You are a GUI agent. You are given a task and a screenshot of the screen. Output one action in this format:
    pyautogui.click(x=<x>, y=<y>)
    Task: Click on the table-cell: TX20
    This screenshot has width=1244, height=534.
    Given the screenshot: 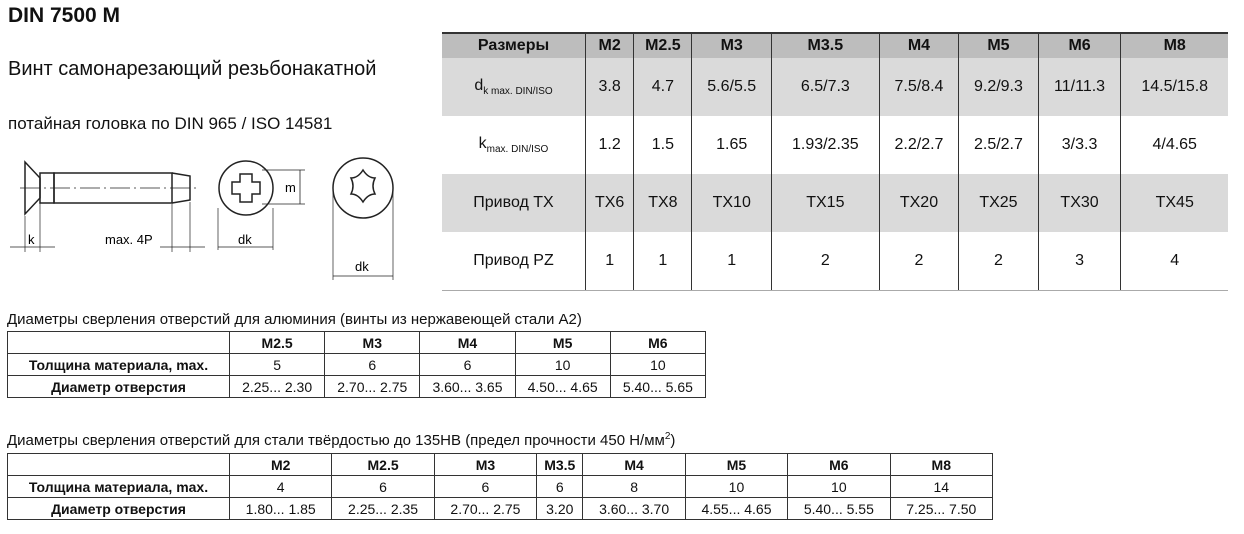 What is the action you would take?
    pyautogui.click(x=918, y=203)
    